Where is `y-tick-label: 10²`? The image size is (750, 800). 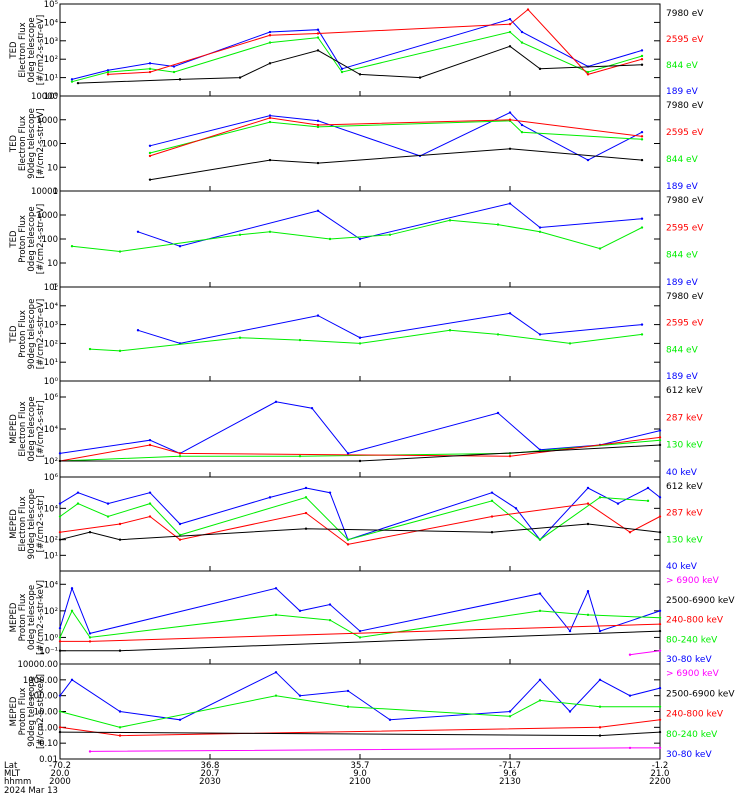
y-tick-label: 10² is located at coordinates (51, 462).